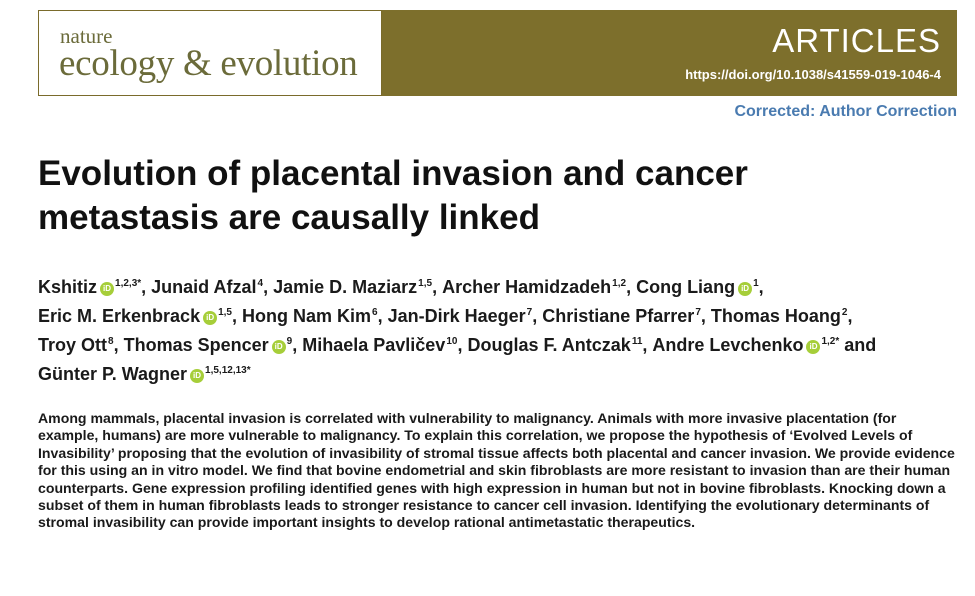 The width and height of the screenshot is (975, 596). Describe the element at coordinates (619, 283) in the screenshot. I see `author-affiliation: 1,2` at that location.